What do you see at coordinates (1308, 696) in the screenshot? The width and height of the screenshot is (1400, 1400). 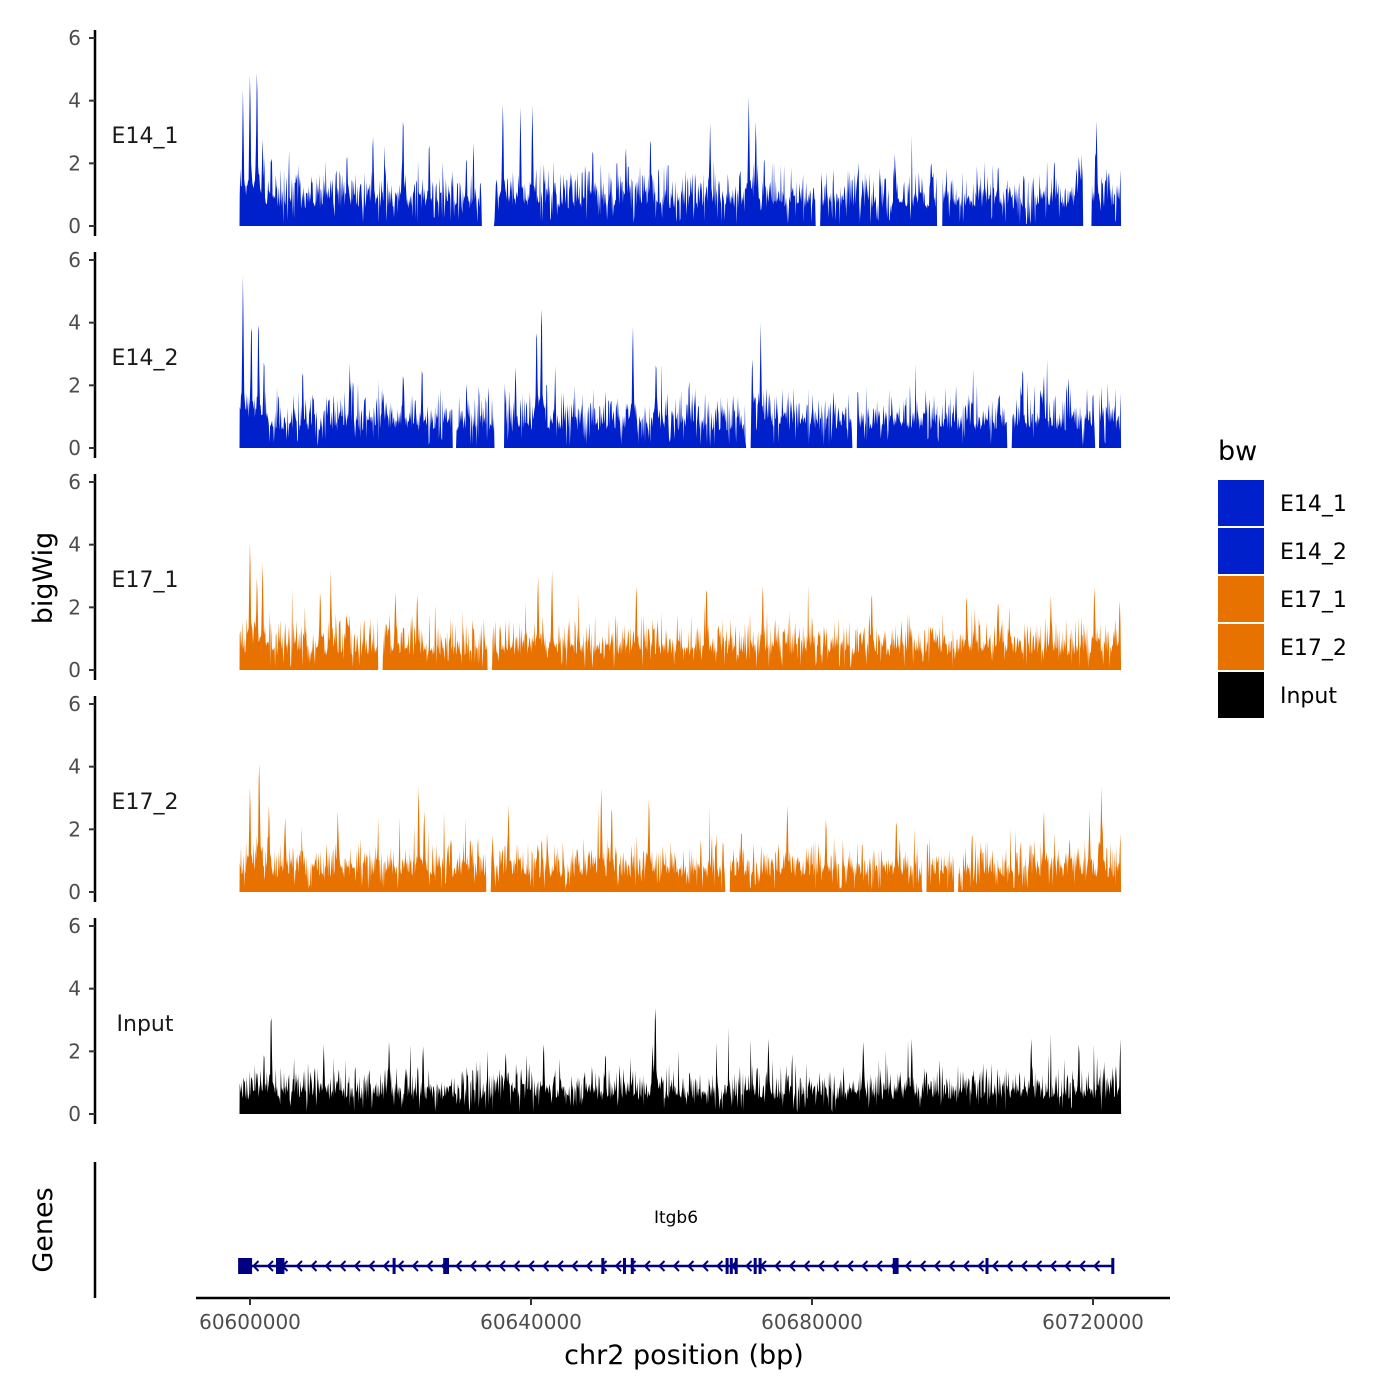 I see `legend-label: Input` at bounding box center [1308, 696].